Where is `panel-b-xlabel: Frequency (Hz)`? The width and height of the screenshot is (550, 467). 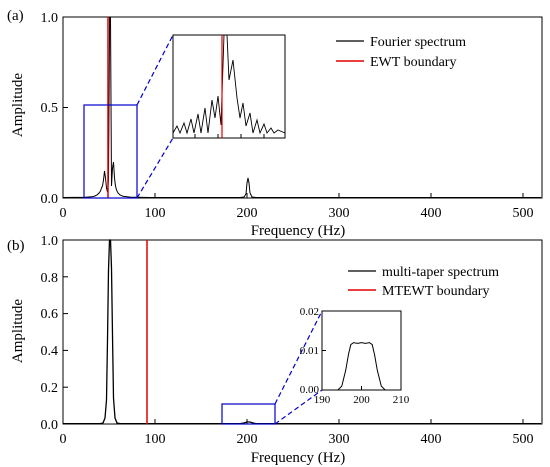 panel-b-xlabel: Frequency (Hz) is located at coordinates (298, 458).